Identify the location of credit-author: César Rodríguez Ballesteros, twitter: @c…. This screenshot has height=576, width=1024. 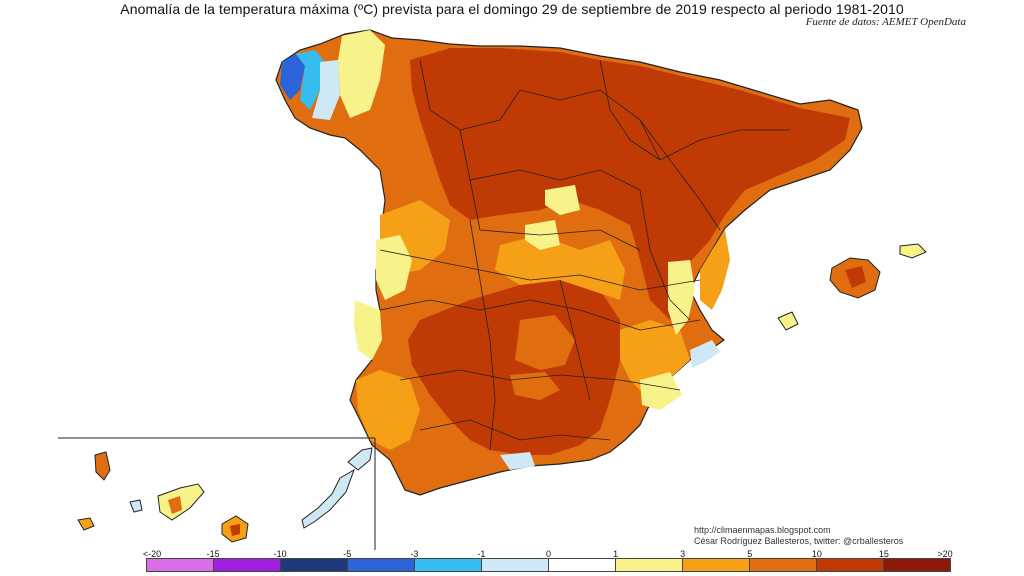
(799, 541).